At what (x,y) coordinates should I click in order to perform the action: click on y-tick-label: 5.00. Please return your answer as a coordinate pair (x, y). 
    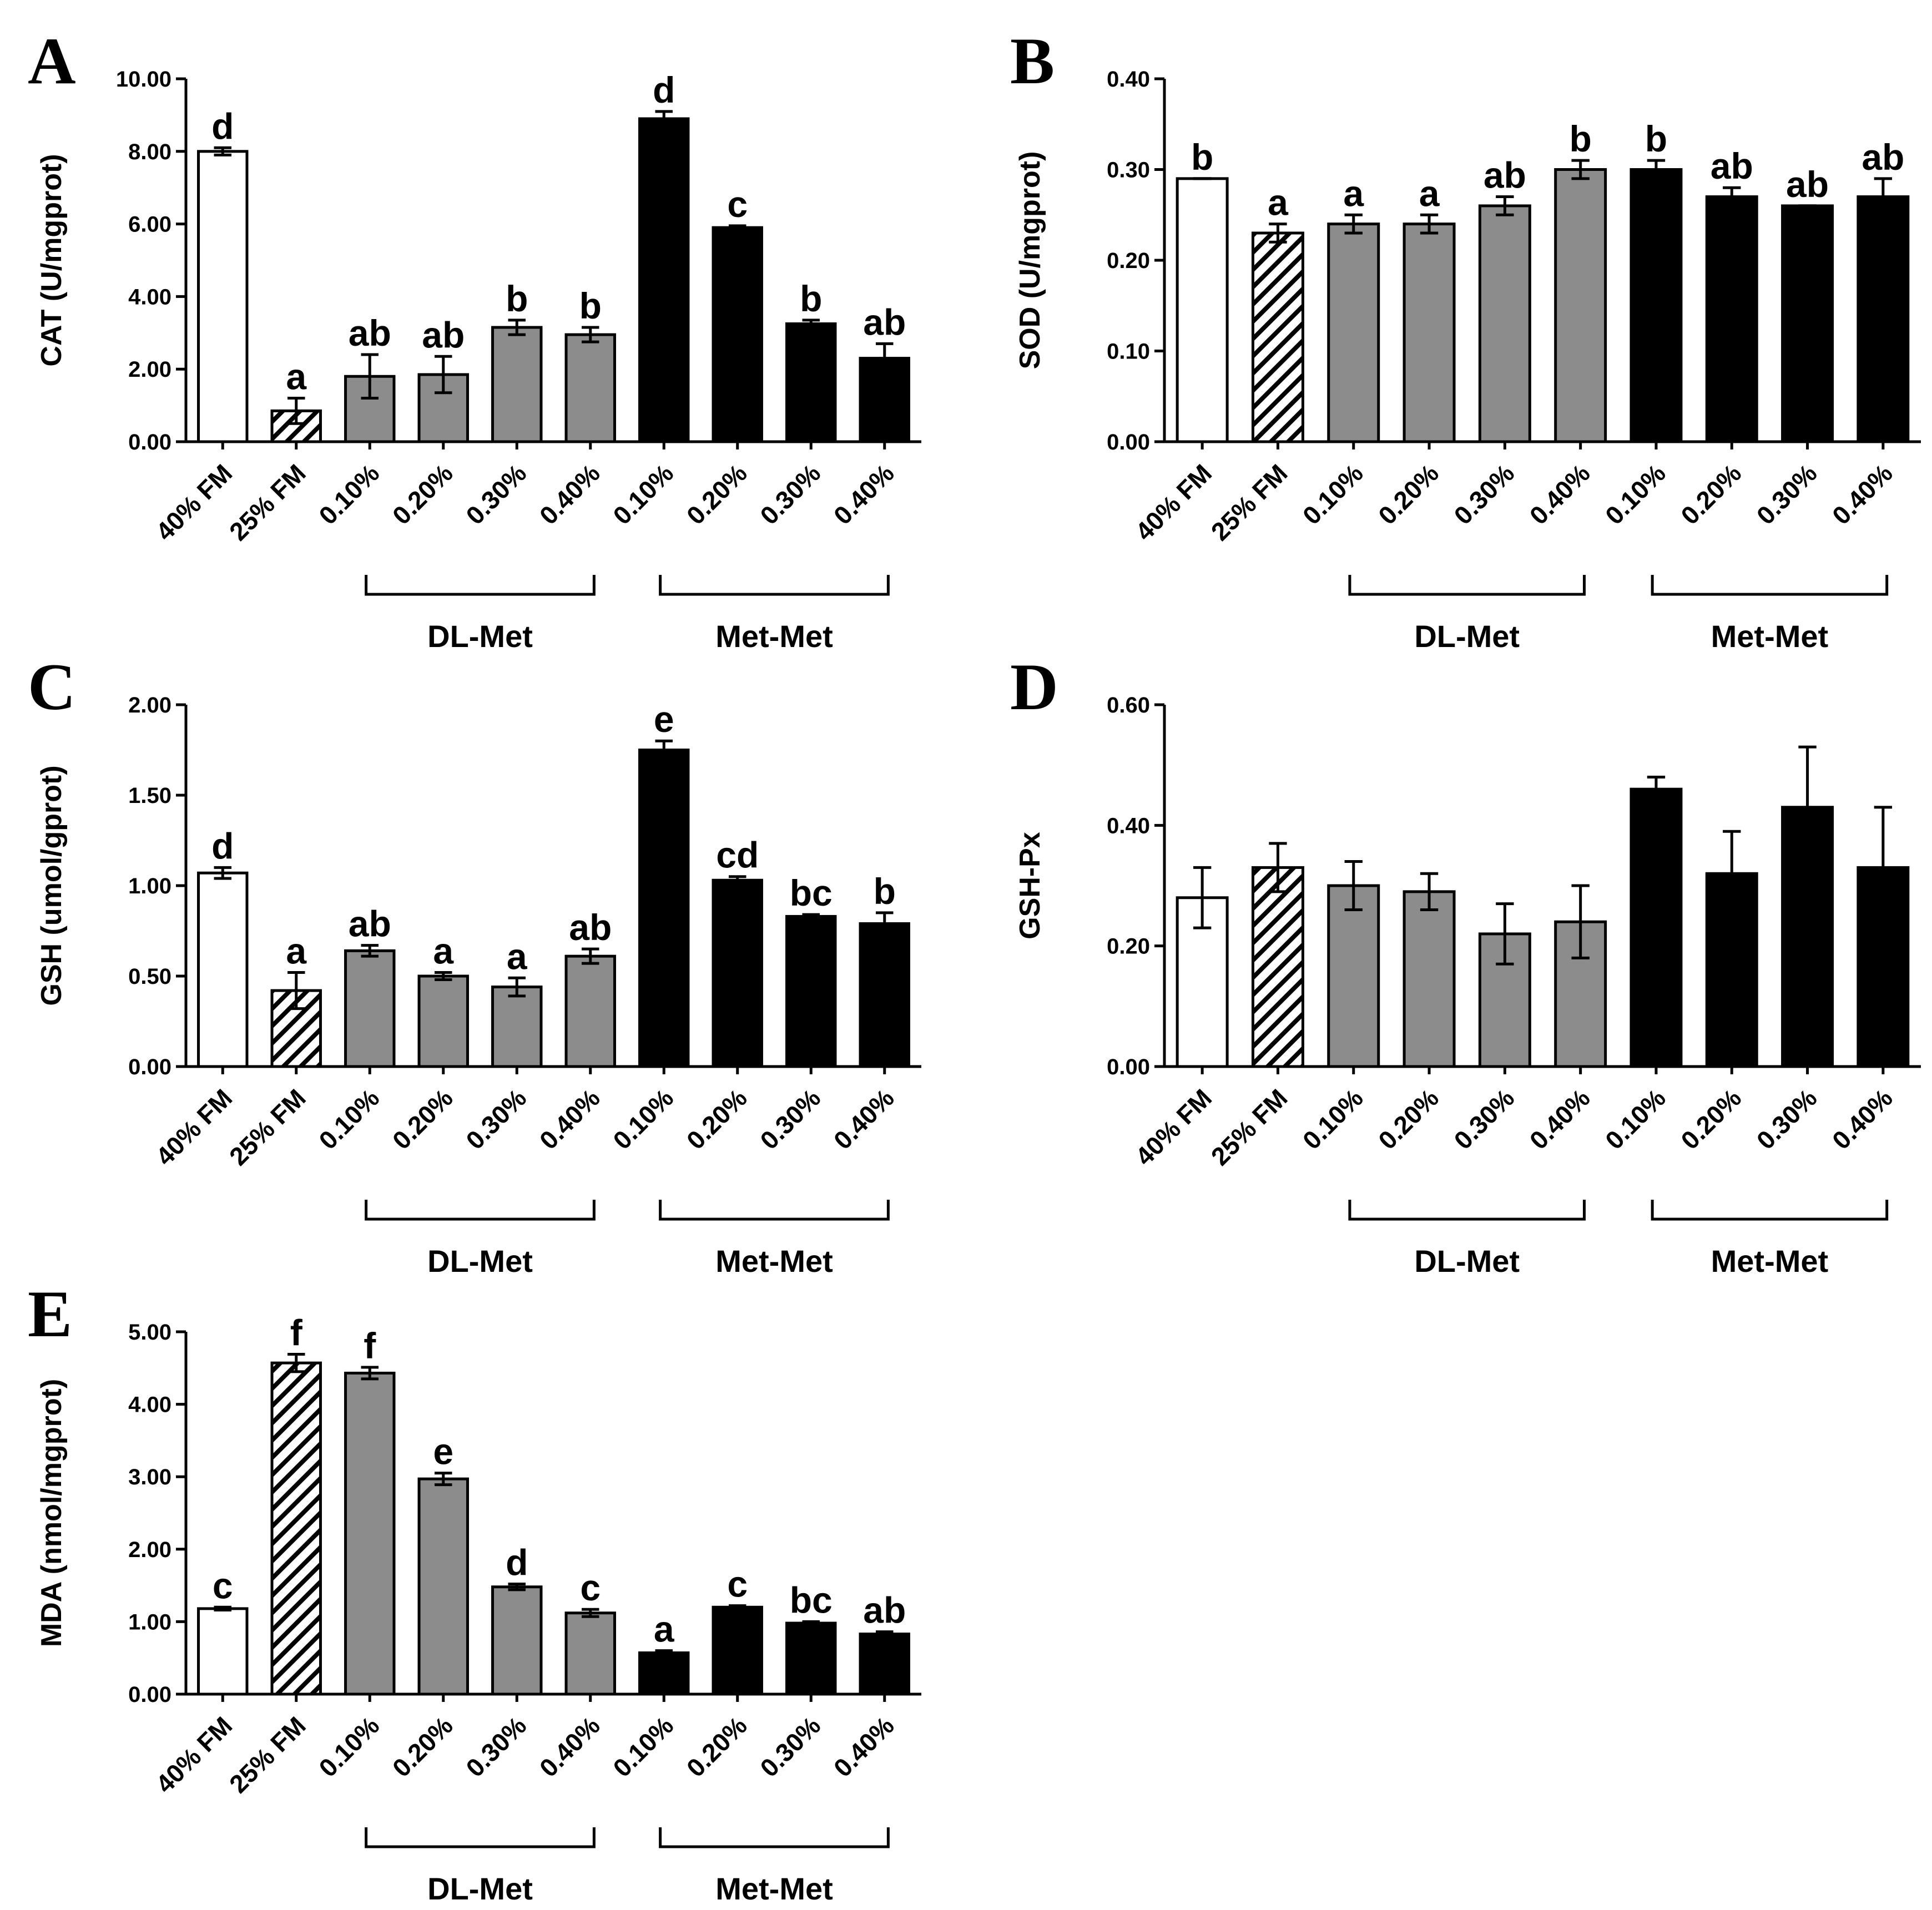
    Looking at the image, I should click on (149, 1332).